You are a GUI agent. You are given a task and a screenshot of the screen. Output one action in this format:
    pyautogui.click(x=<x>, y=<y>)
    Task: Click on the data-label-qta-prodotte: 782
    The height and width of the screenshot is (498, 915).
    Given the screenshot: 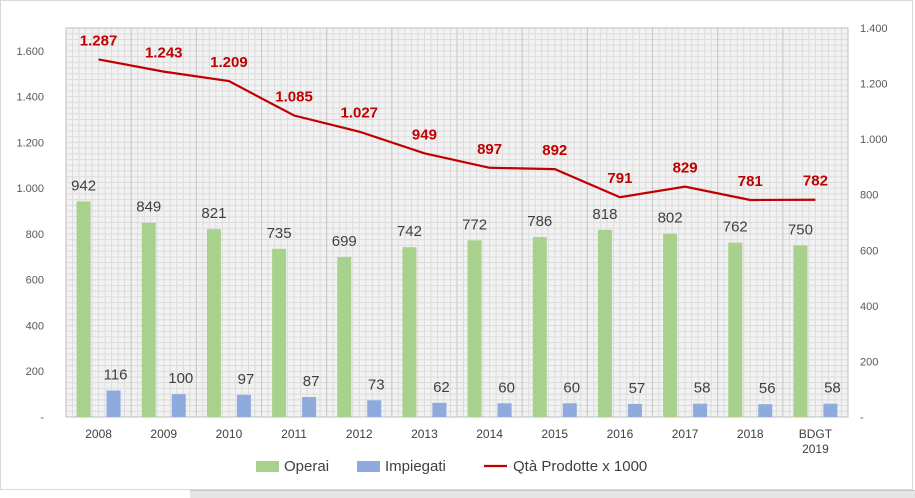 What is the action you would take?
    pyautogui.click(x=815, y=181)
    